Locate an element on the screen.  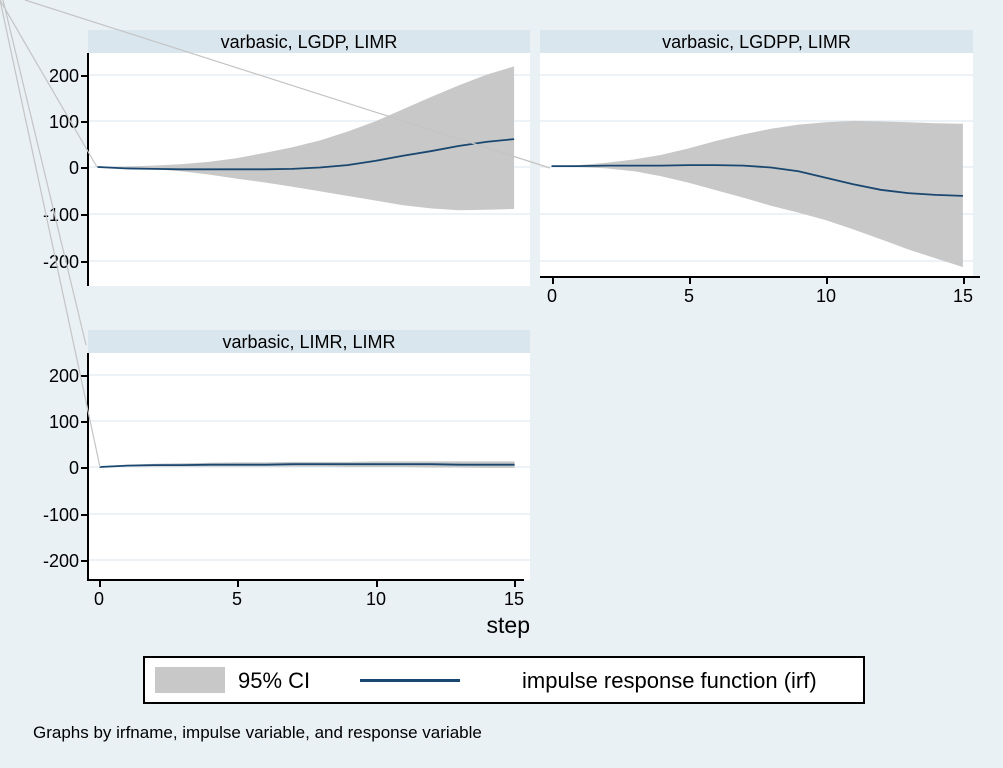
panel-title-text: varbasic, LGDP, LIMR is located at coordinates (309, 41).